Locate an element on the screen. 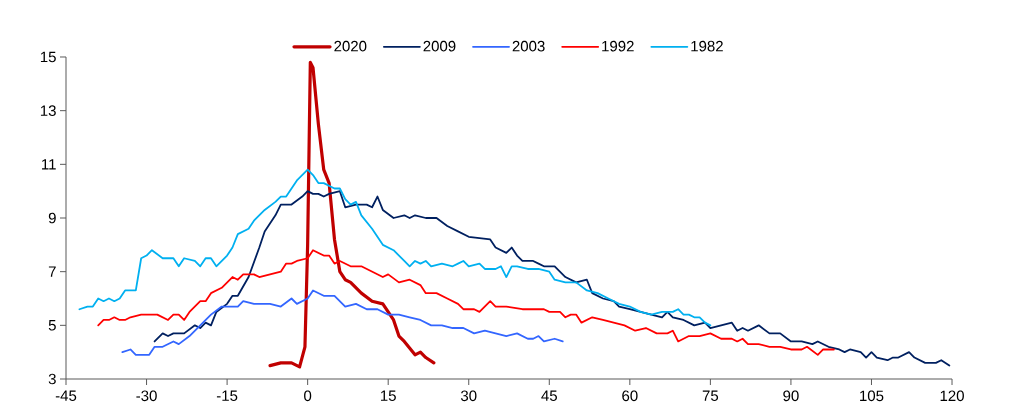 The image size is (1009, 416). x-tick-label: 90 is located at coordinates (791, 396).